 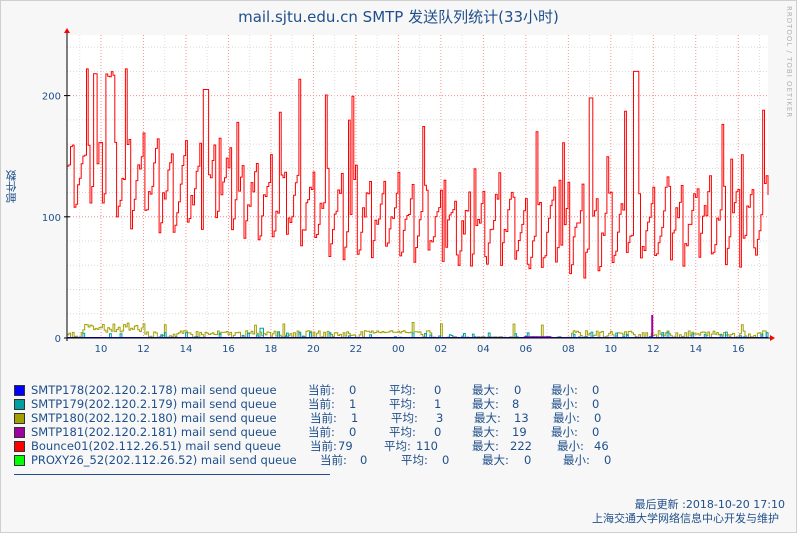 I want to click on legend-stat-value-max: 13, so click(x=521, y=418).